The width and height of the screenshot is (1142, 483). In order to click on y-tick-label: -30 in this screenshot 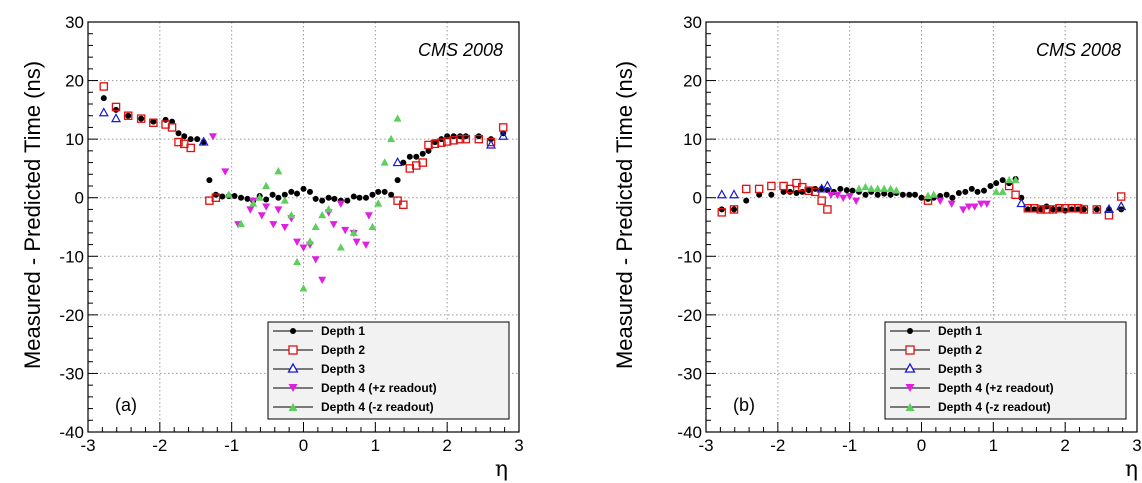, I will do `click(71, 373)`.